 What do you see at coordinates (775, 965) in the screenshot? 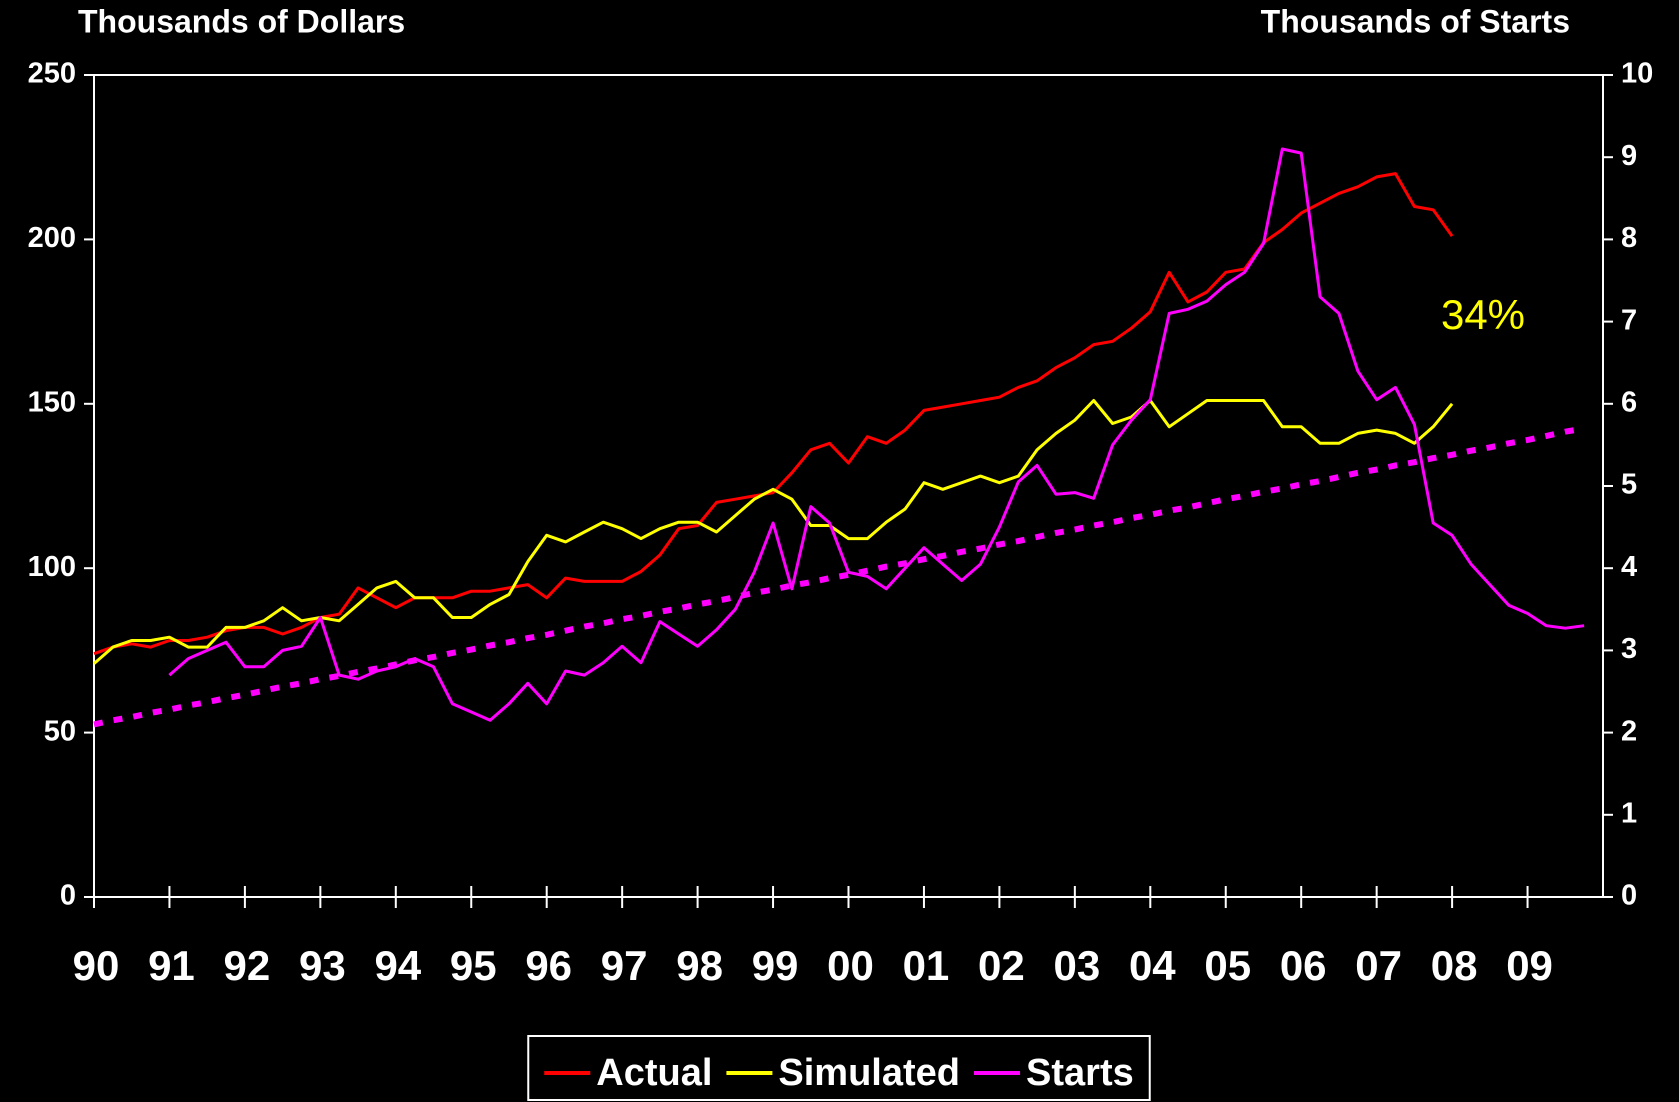
I see `x-tick-label: 99` at bounding box center [775, 965].